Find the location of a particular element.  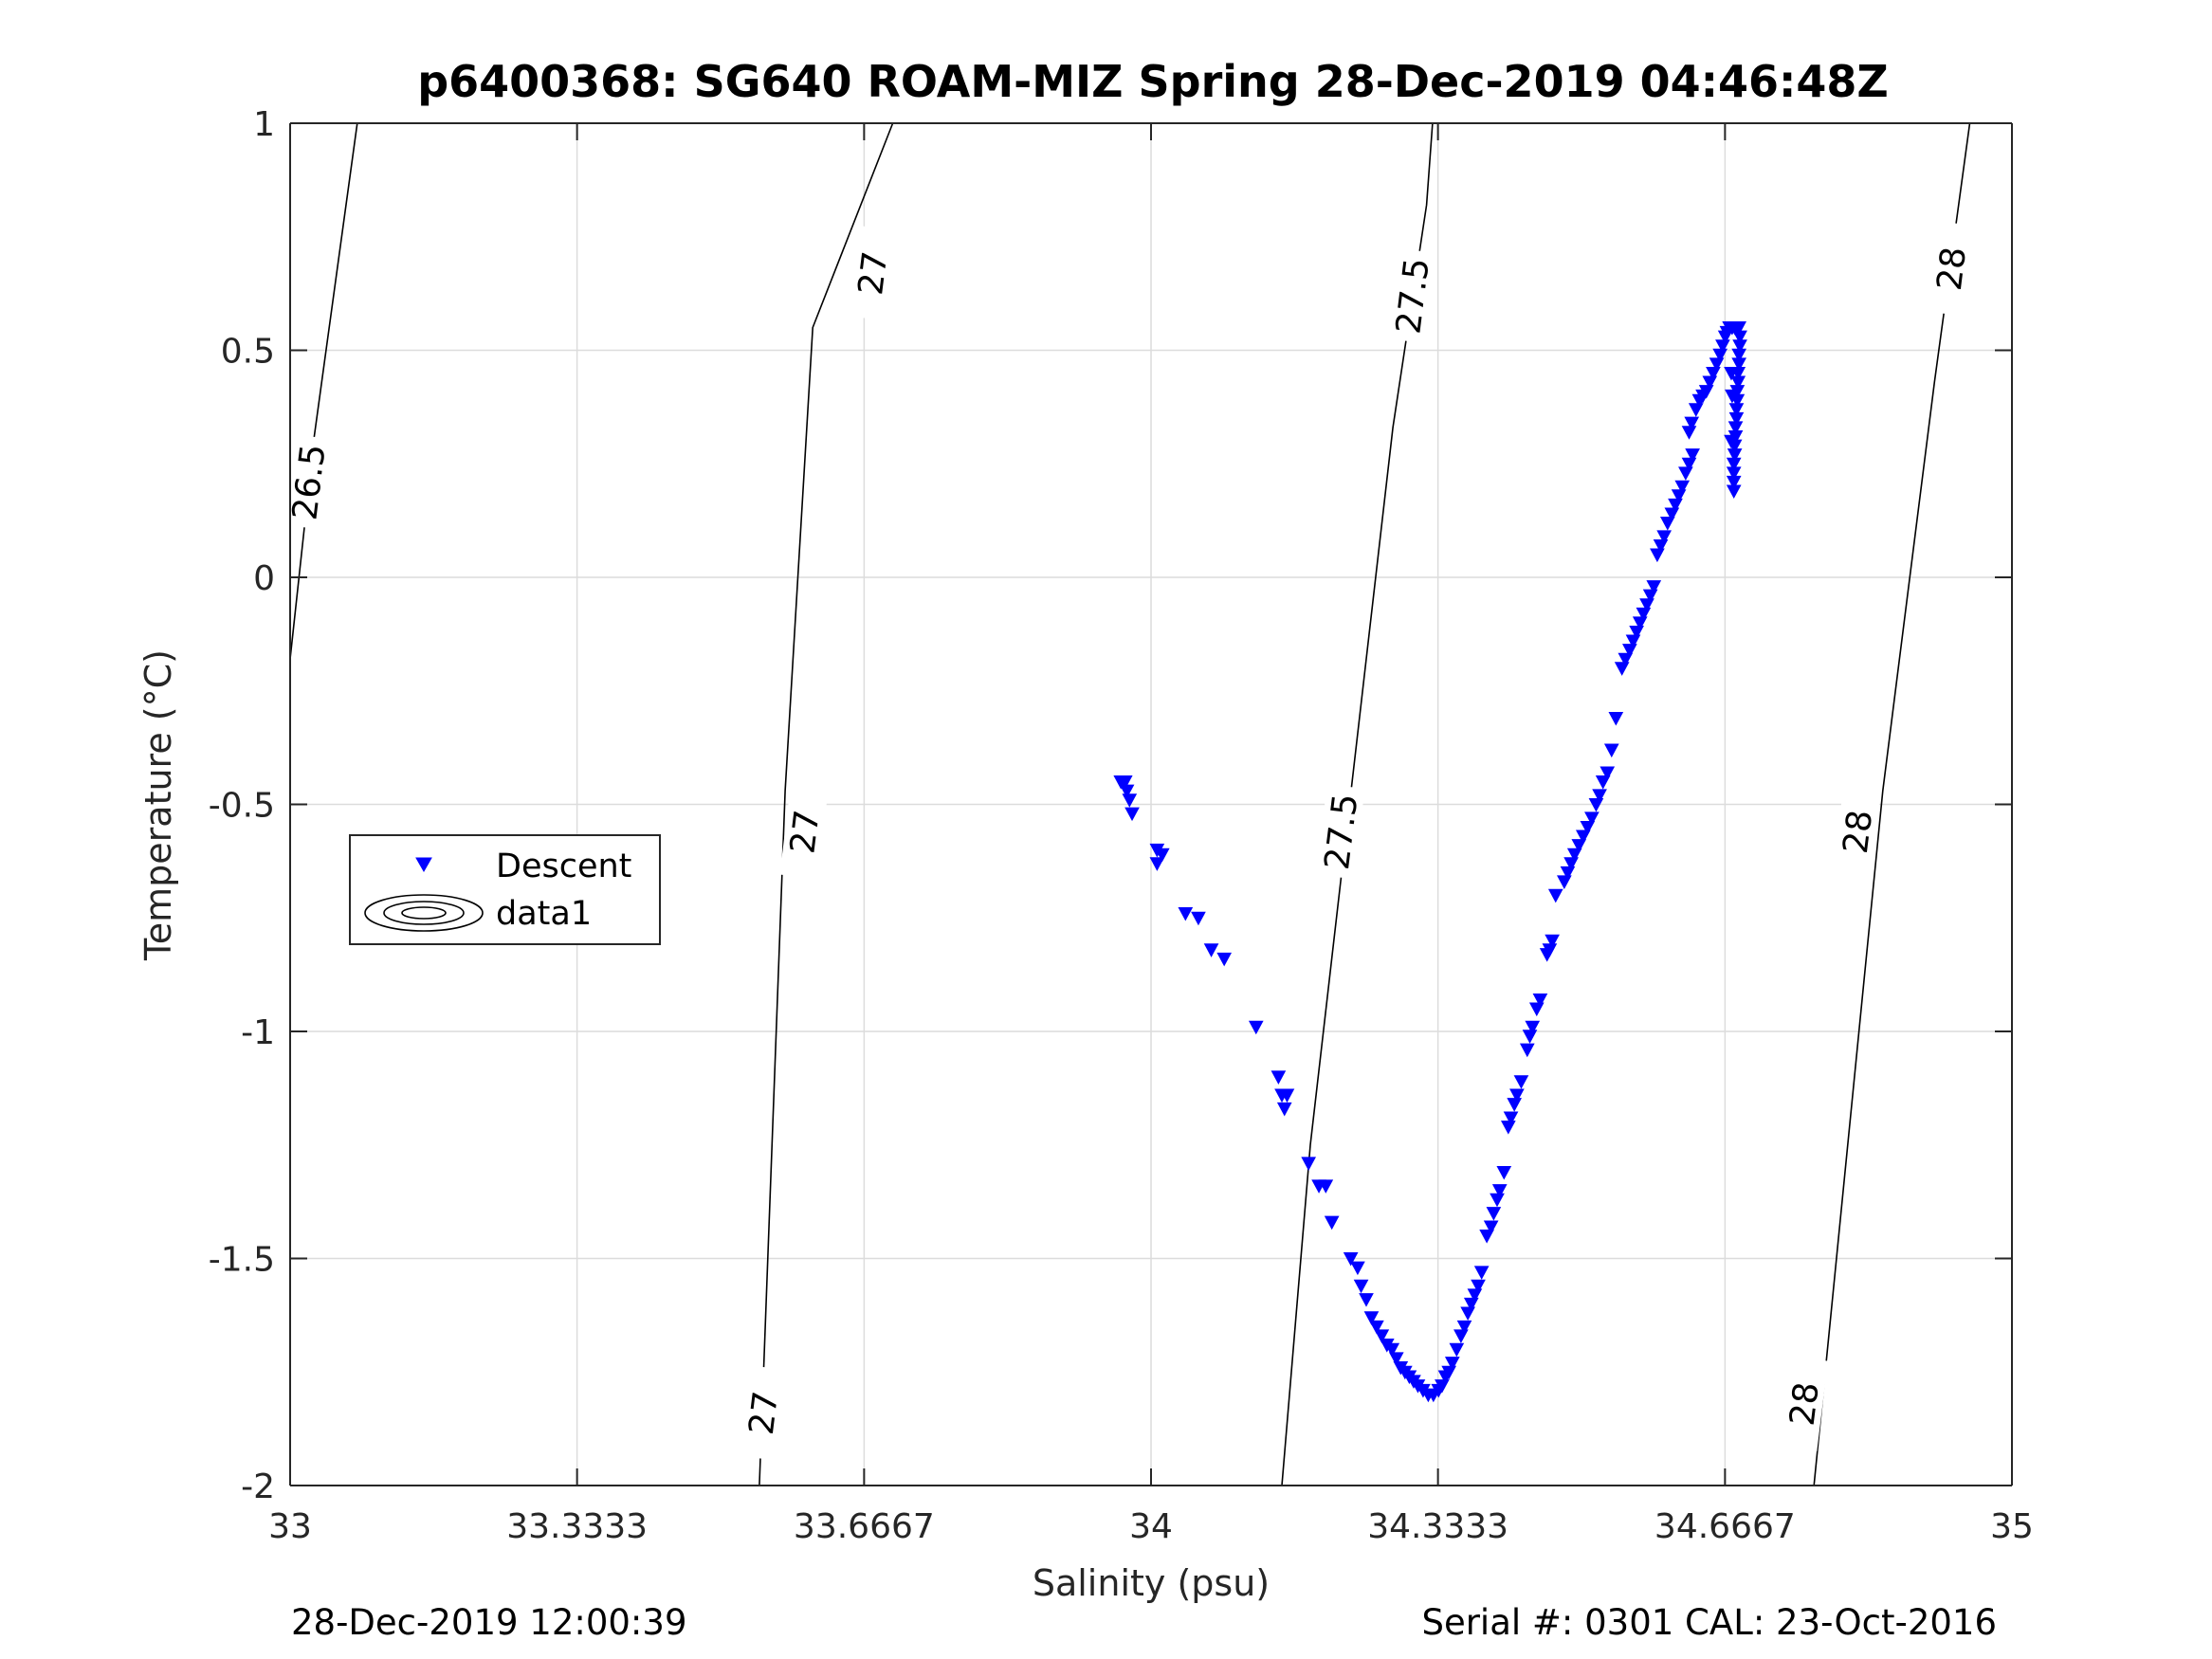

legend-descent-marker is located at coordinates (423, 865).